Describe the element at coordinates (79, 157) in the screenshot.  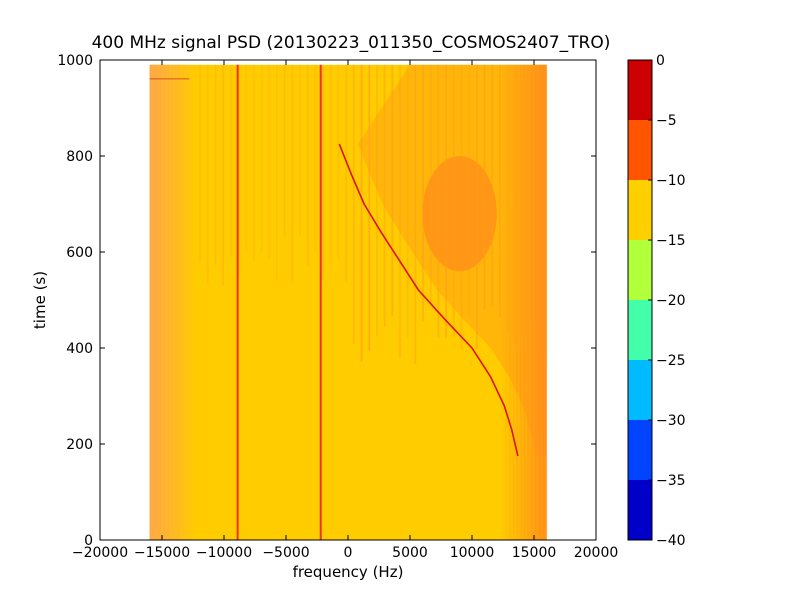
I see `y-tick-label: 800` at that location.